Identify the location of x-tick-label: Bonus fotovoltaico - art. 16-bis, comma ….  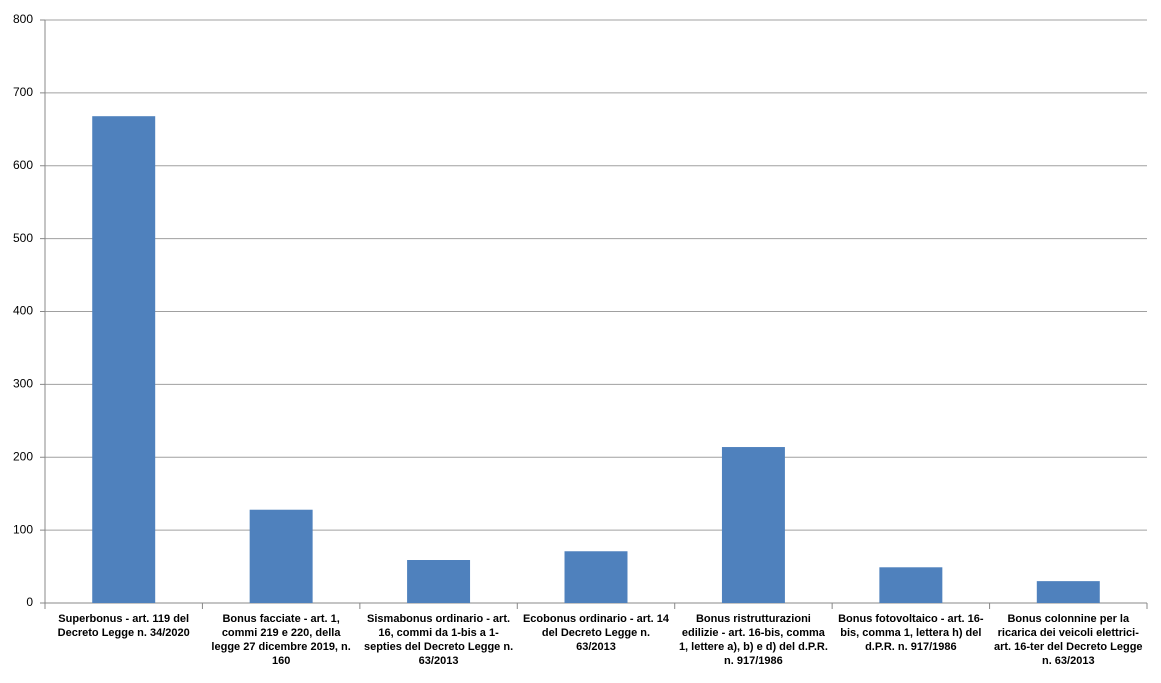
(911, 633).